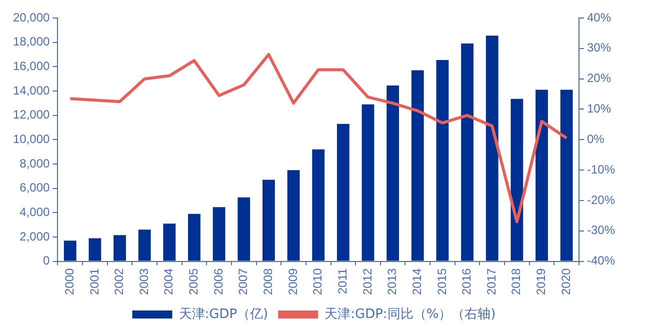 The image size is (668, 335). Describe the element at coordinates (410, 314) in the screenshot. I see `legend-label: 天津:GDP:同比（%）（右轴)` at that location.